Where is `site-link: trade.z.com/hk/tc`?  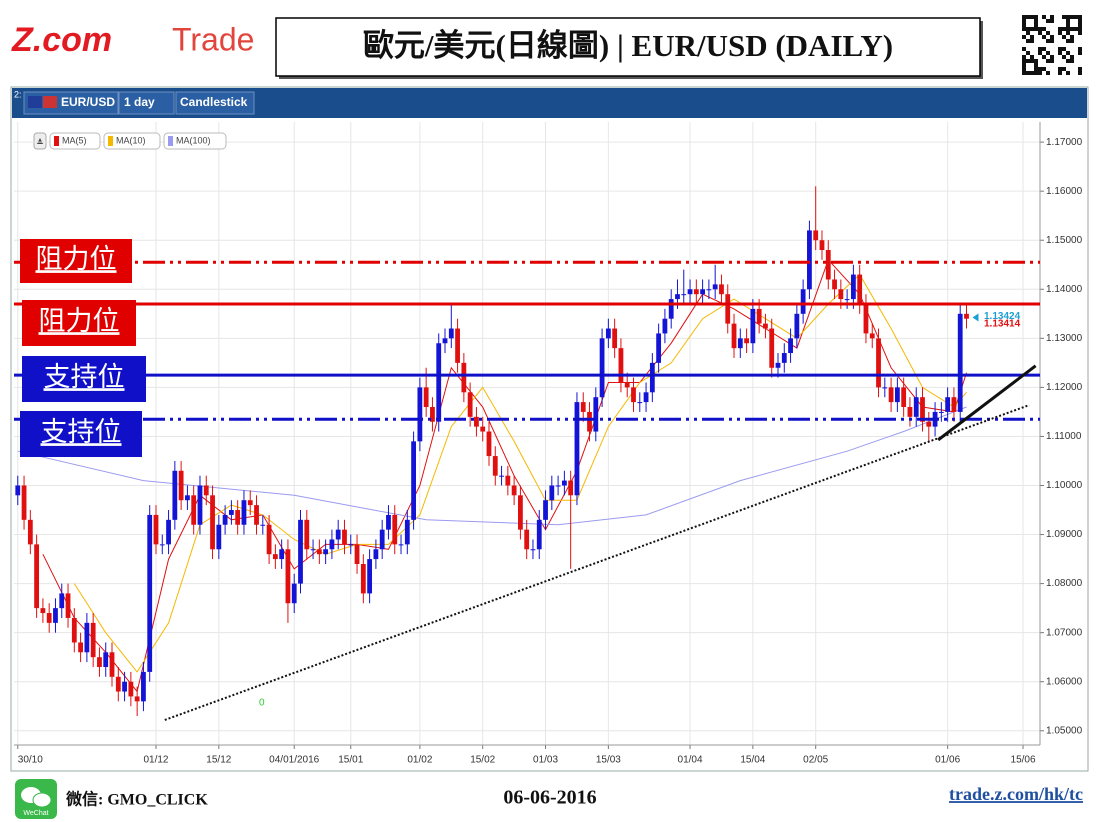
site-link: trade.z.com/hk/tc is located at coordinates (1016, 794).